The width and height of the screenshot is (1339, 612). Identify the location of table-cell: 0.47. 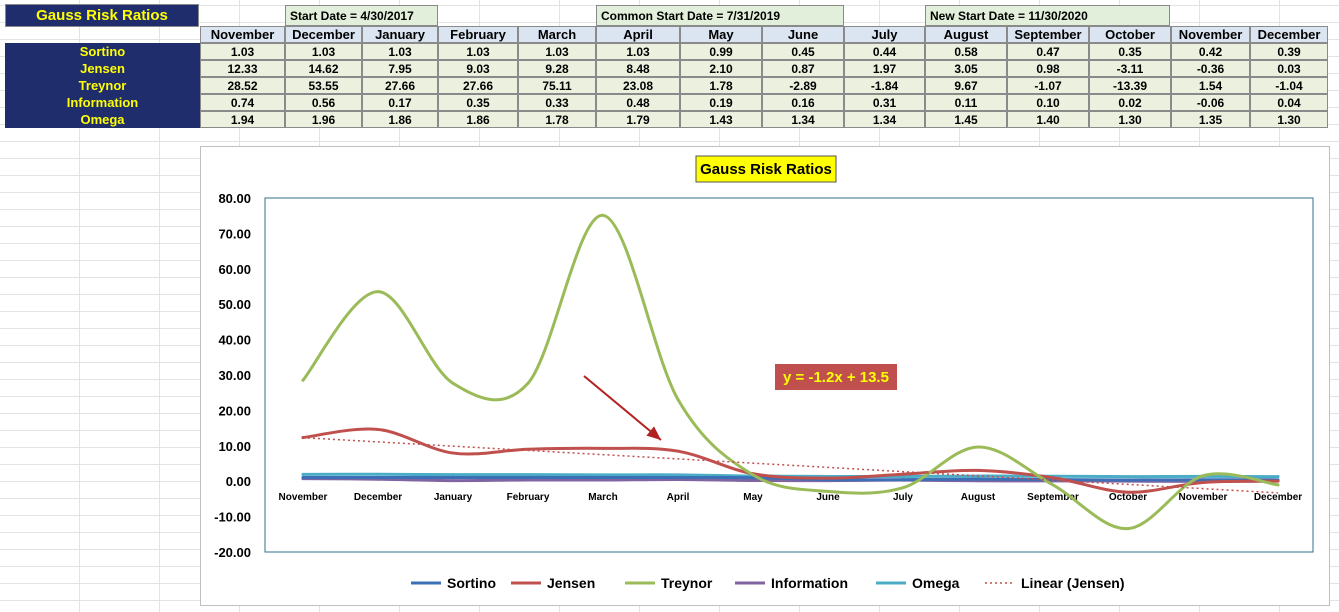
(1048, 51).